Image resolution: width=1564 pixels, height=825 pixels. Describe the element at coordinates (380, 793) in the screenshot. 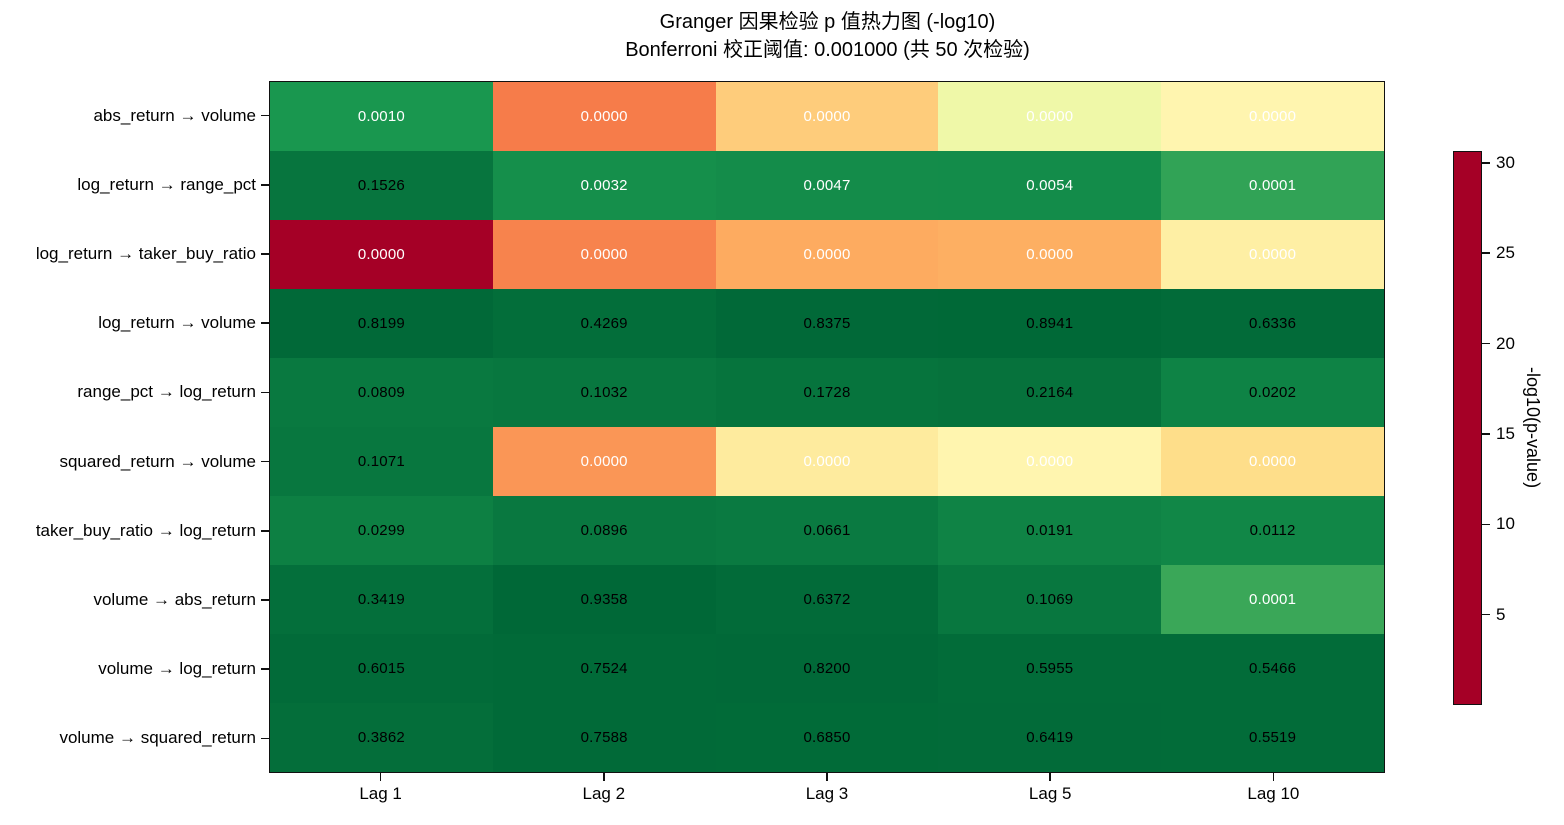

I see `x-axis-label: Lag 1` at that location.